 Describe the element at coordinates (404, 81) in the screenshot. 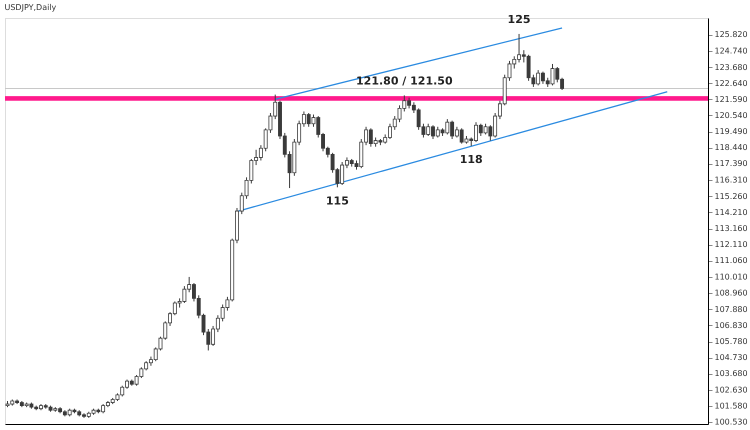

I see `annotation: 121.80 / 121.50` at that location.